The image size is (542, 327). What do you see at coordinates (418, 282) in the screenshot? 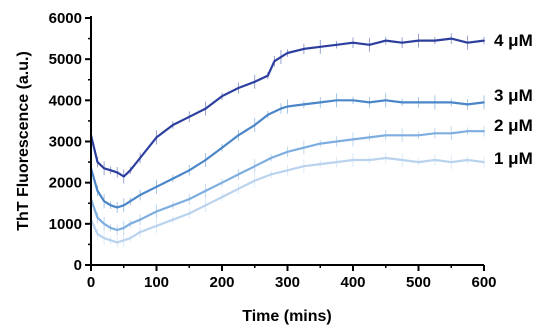
I see `x-tick-label: 500` at bounding box center [418, 282].